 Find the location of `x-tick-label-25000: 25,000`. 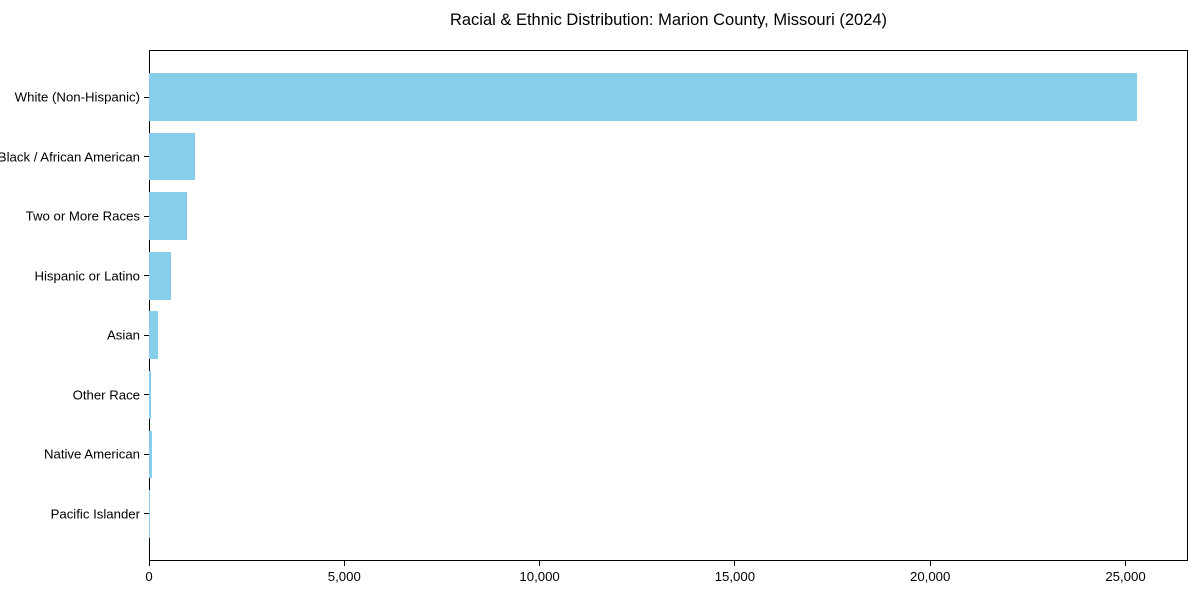

x-tick-label-25000: 25,000 is located at coordinates (1125, 576).